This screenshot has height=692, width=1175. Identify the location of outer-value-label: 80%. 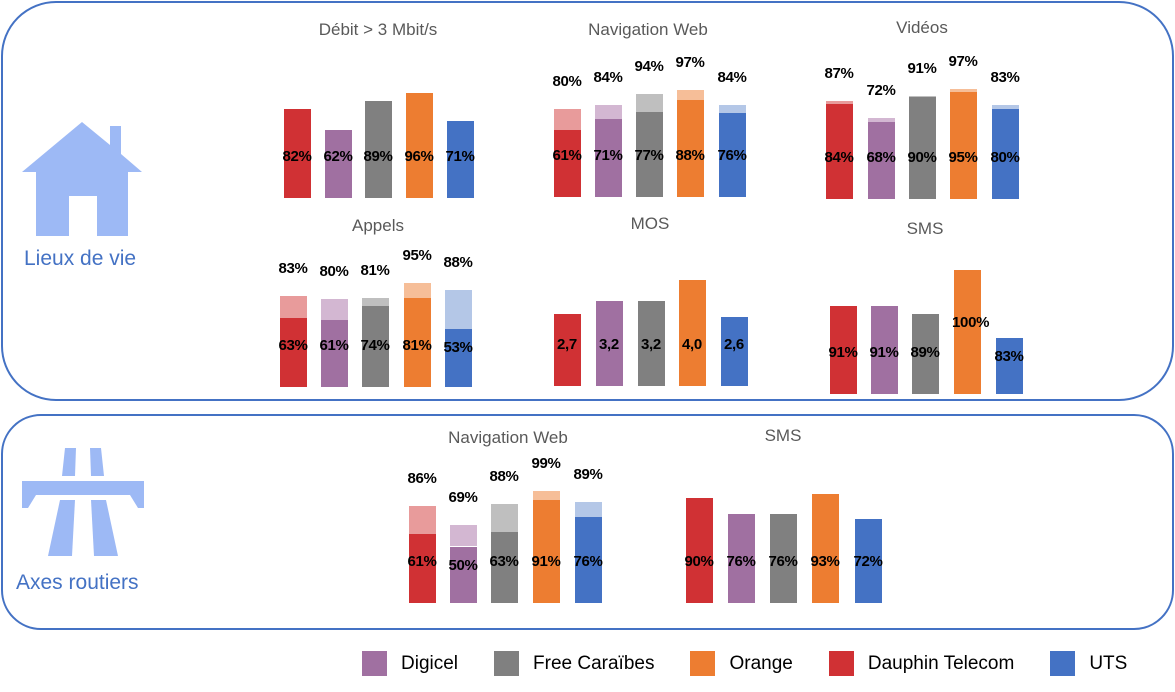
(334, 271).